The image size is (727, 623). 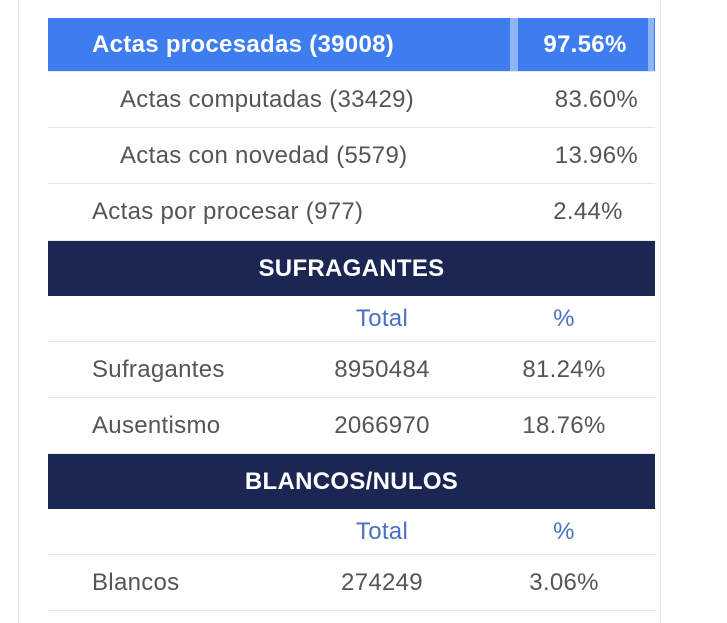 I want to click on section-header: BLANCOS/NULOS, so click(x=351, y=481).